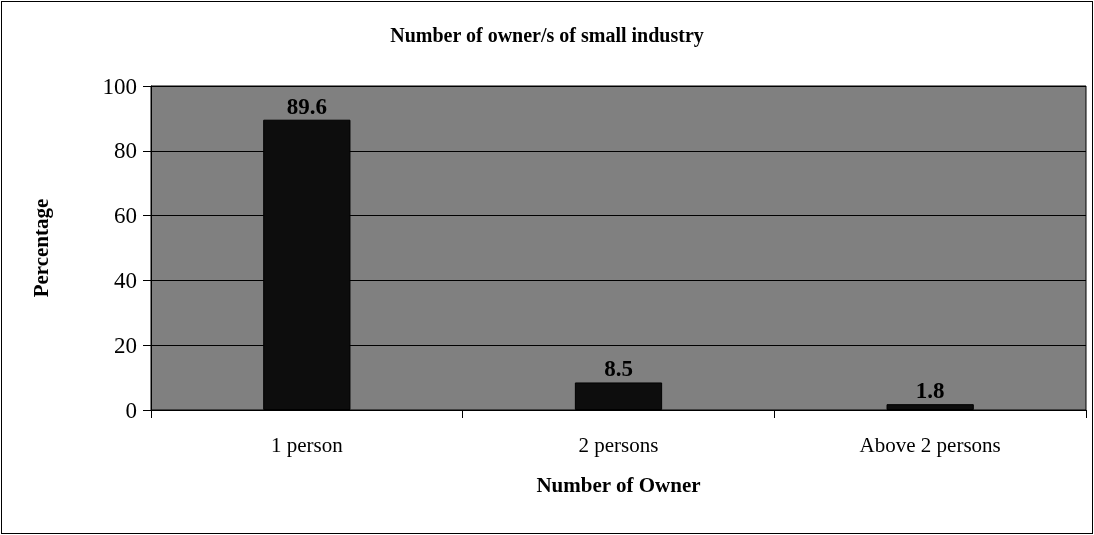 The image size is (1094, 535). I want to click on x-tick-label: 2 persons, so click(618, 444).